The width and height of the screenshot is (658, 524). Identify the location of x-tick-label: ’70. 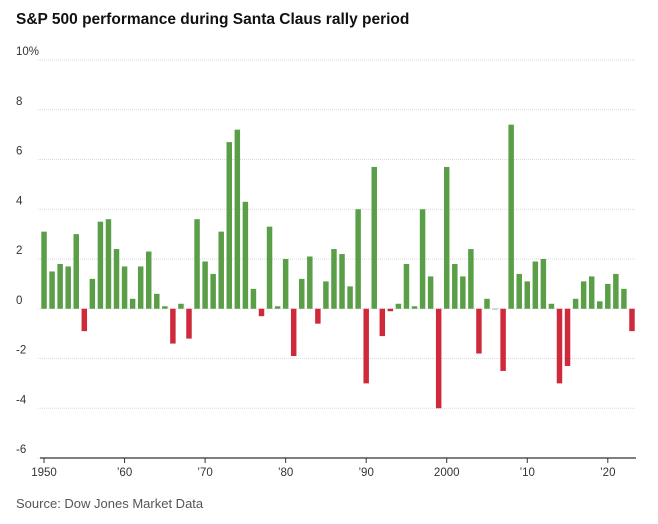
(204, 473).